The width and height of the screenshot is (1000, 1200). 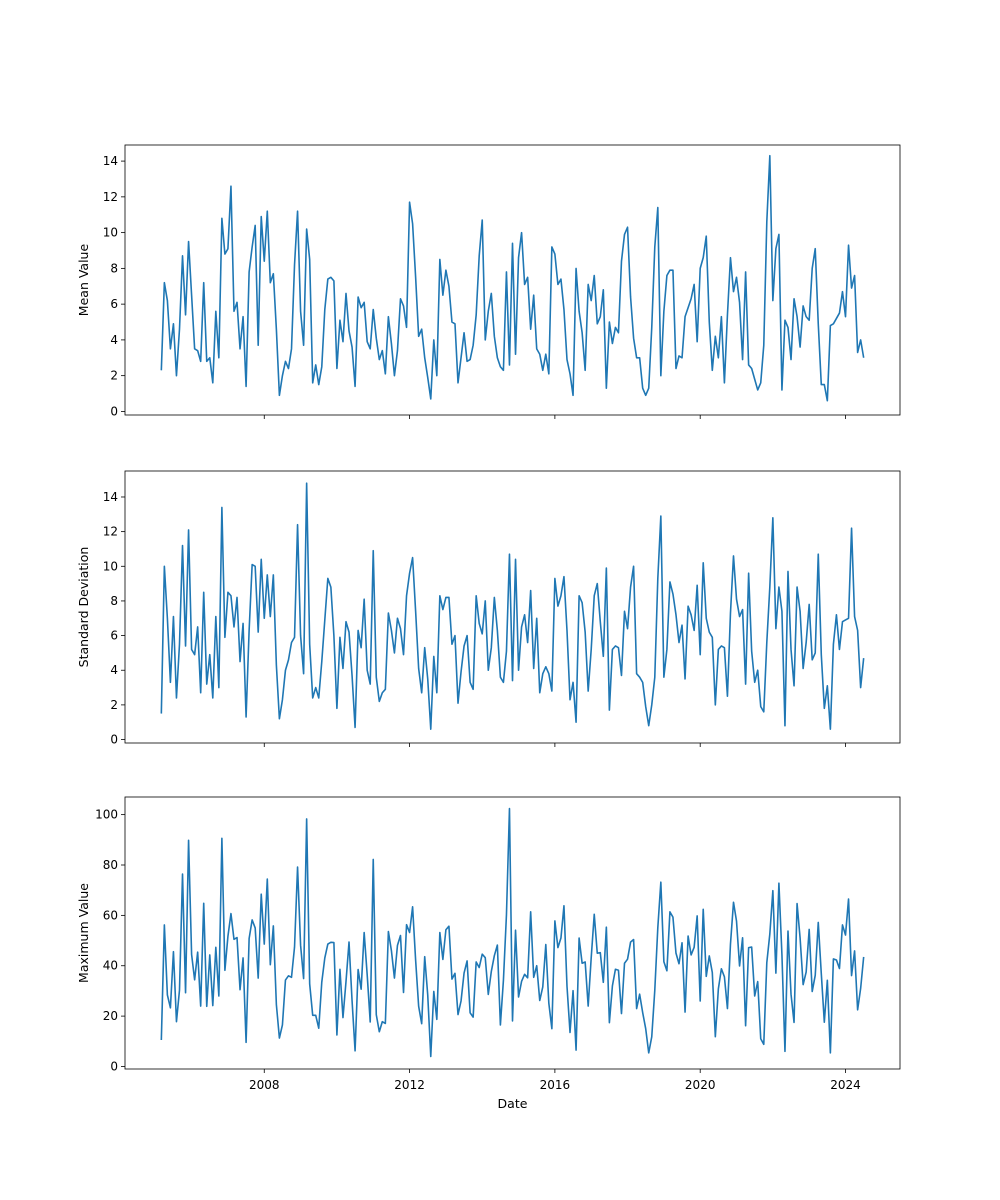 I want to click on standard-deviation-y-axis-label: Standard Deviation, so click(x=83, y=607).